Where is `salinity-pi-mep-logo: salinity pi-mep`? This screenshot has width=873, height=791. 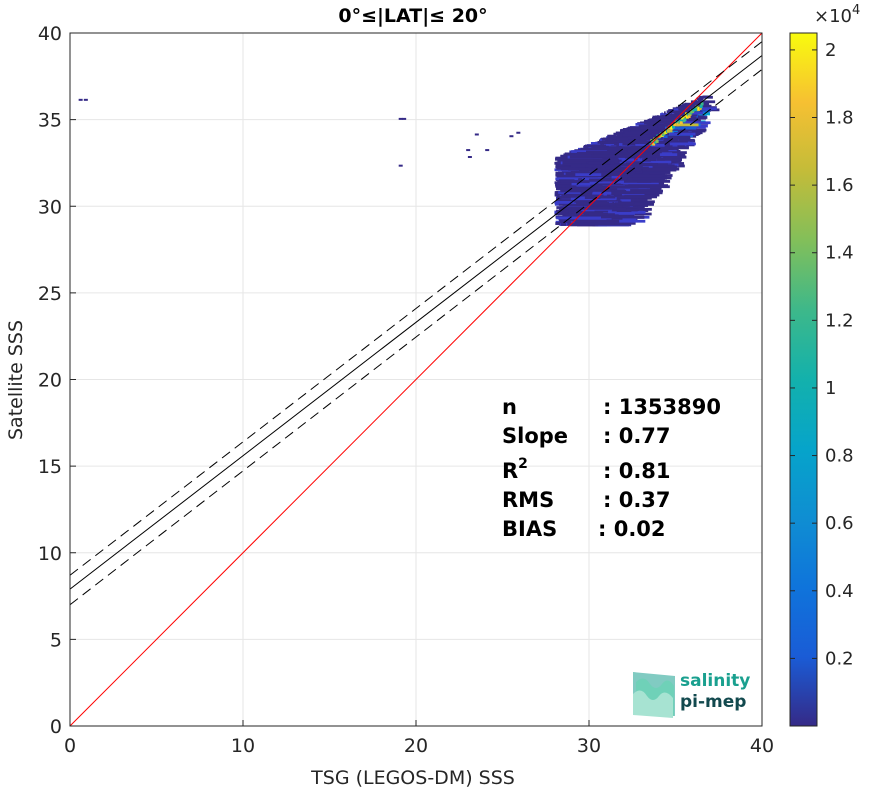
salinity-pi-mep-logo: salinity pi-mep is located at coordinates (691, 694).